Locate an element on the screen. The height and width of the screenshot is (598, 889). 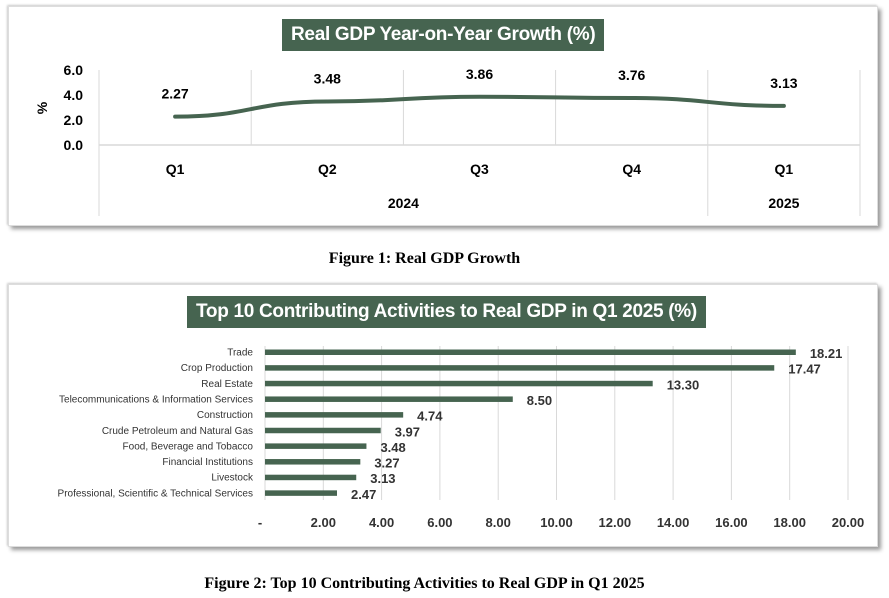
category-label: Trade is located at coordinates (240, 353).